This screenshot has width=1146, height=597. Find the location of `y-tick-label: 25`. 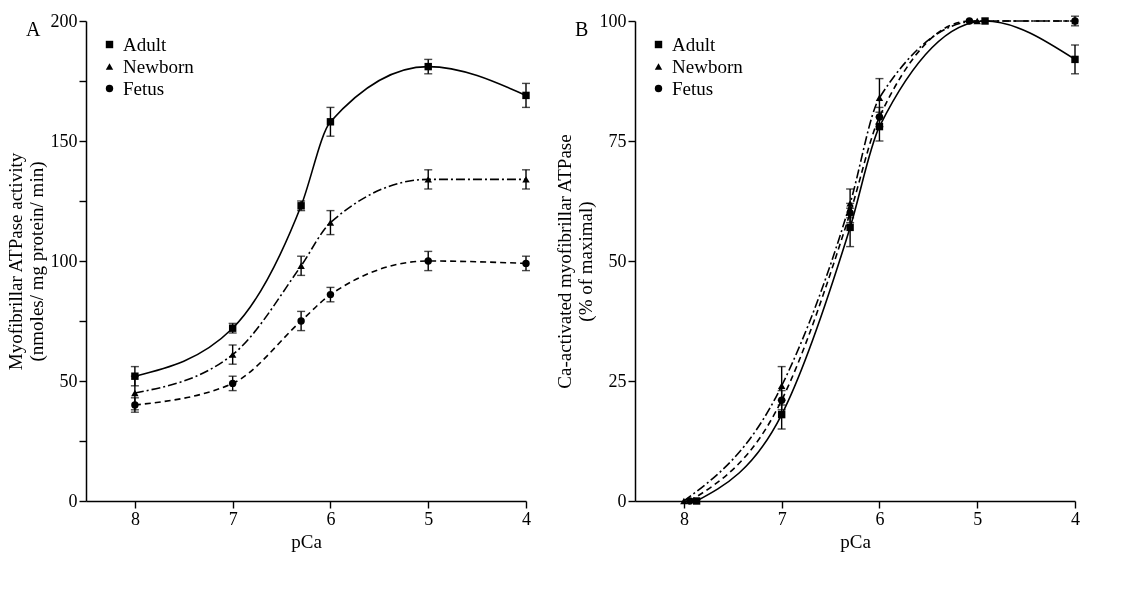

y-tick-label: 25 is located at coordinates (617, 380).